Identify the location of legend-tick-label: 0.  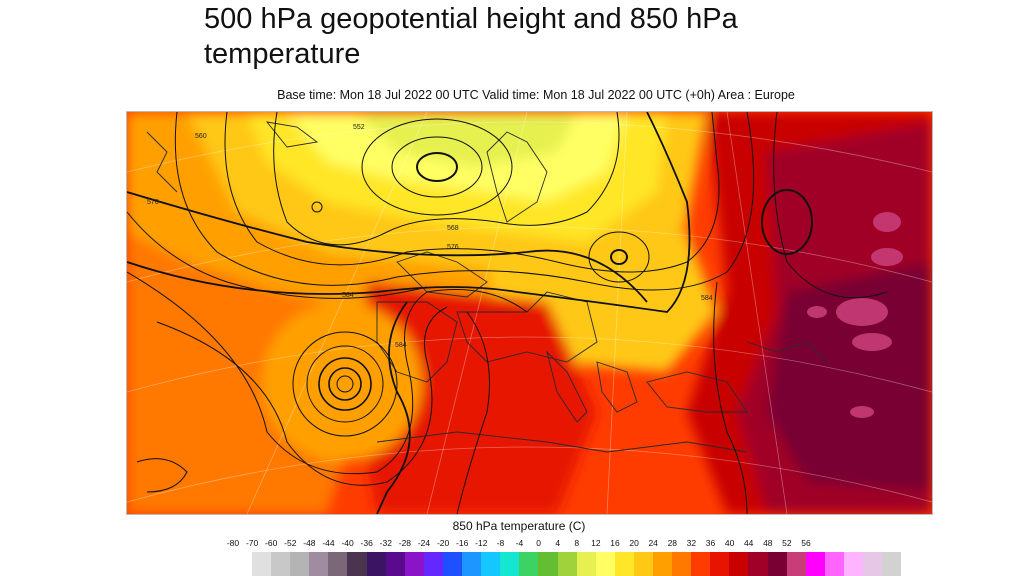
(538, 543).